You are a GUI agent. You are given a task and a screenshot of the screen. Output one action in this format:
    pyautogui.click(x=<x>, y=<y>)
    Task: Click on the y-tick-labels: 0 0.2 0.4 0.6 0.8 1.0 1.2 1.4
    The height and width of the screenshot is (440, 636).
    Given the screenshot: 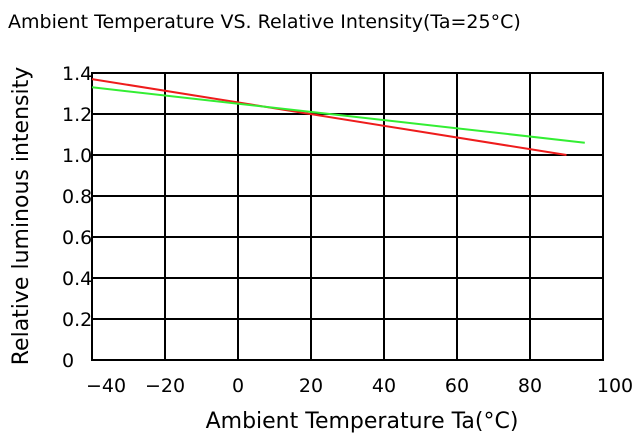 What is the action you would take?
    pyautogui.click(x=77, y=217)
    